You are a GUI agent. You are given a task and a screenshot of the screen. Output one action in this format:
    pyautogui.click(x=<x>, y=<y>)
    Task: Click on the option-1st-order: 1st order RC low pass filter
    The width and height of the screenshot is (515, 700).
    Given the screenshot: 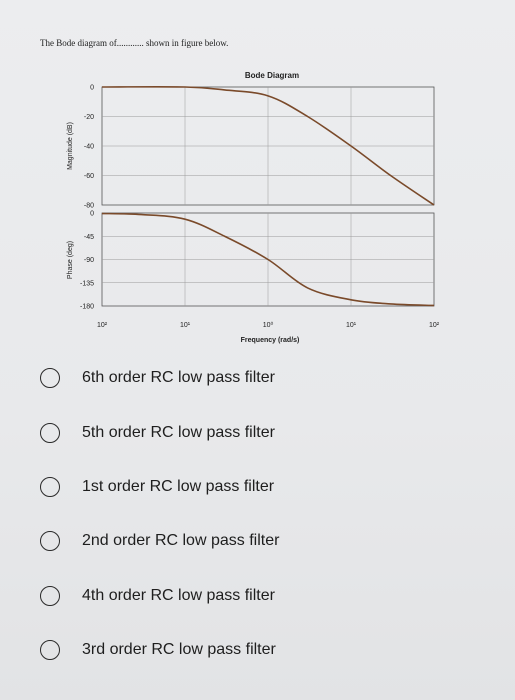 What is the action you would take?
    pyautogui.click(x=250, y=487)
    